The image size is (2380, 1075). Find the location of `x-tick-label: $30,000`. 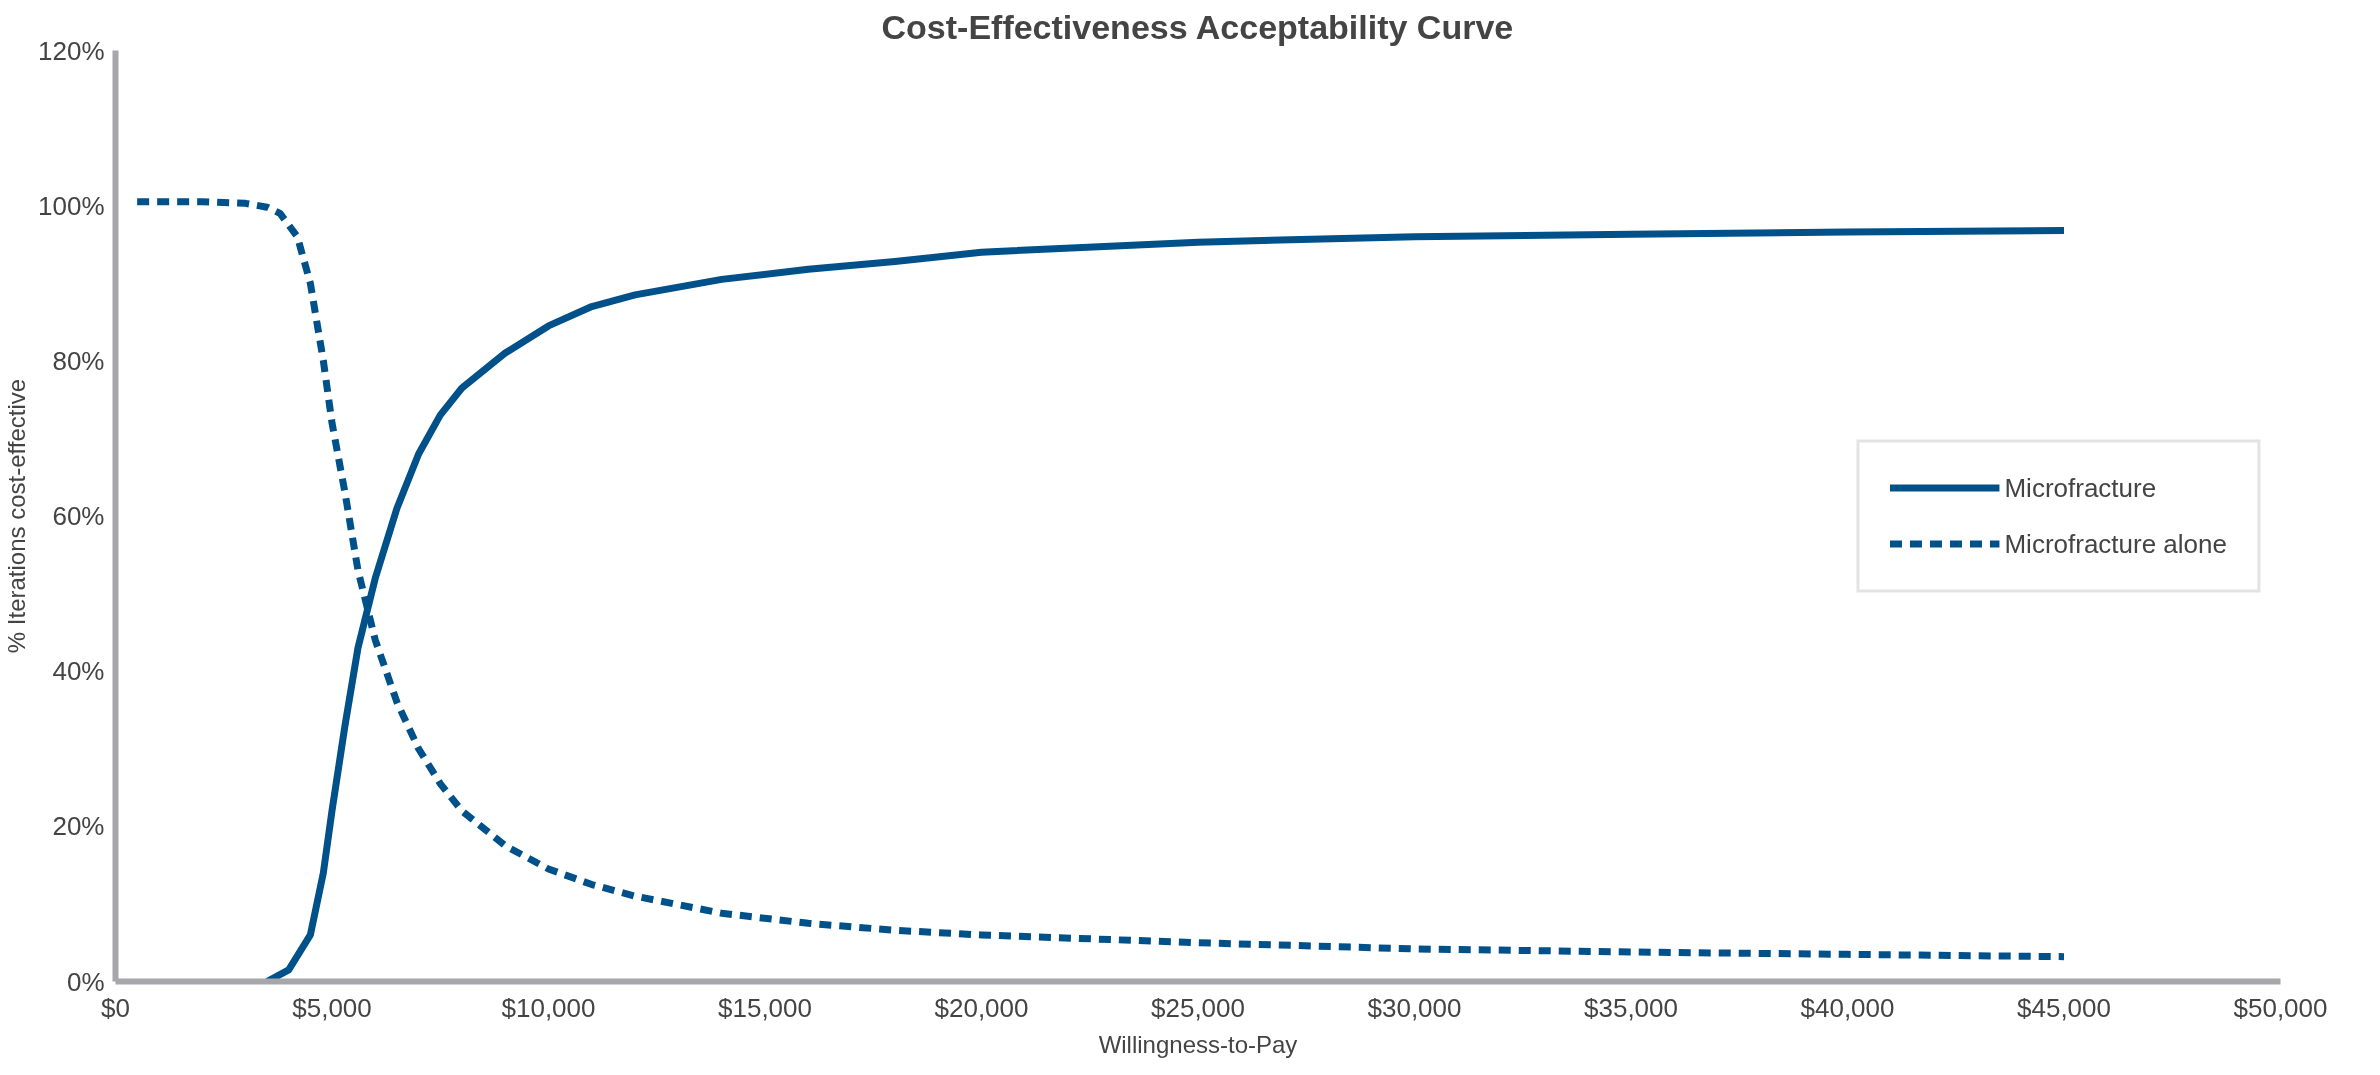

x-tick-label: $30,000 is located at coordinates (1414, 1007).